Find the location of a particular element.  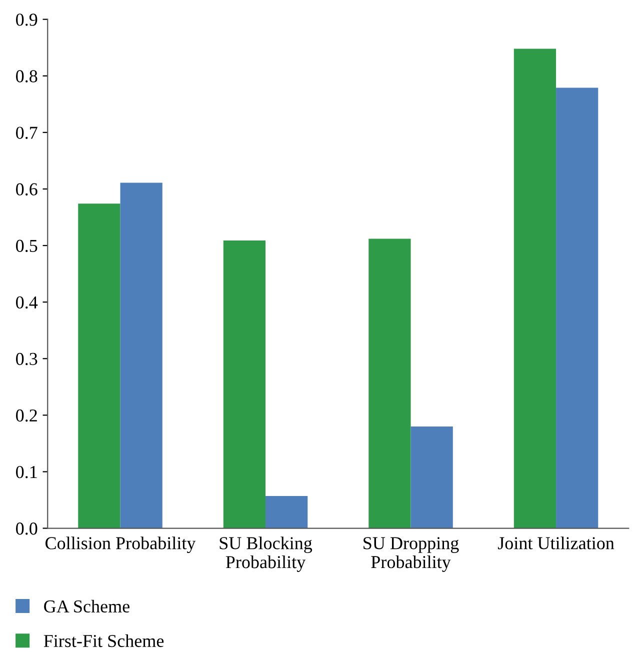

y-tick-label: 0.2 is located at coordinates (26, 415).